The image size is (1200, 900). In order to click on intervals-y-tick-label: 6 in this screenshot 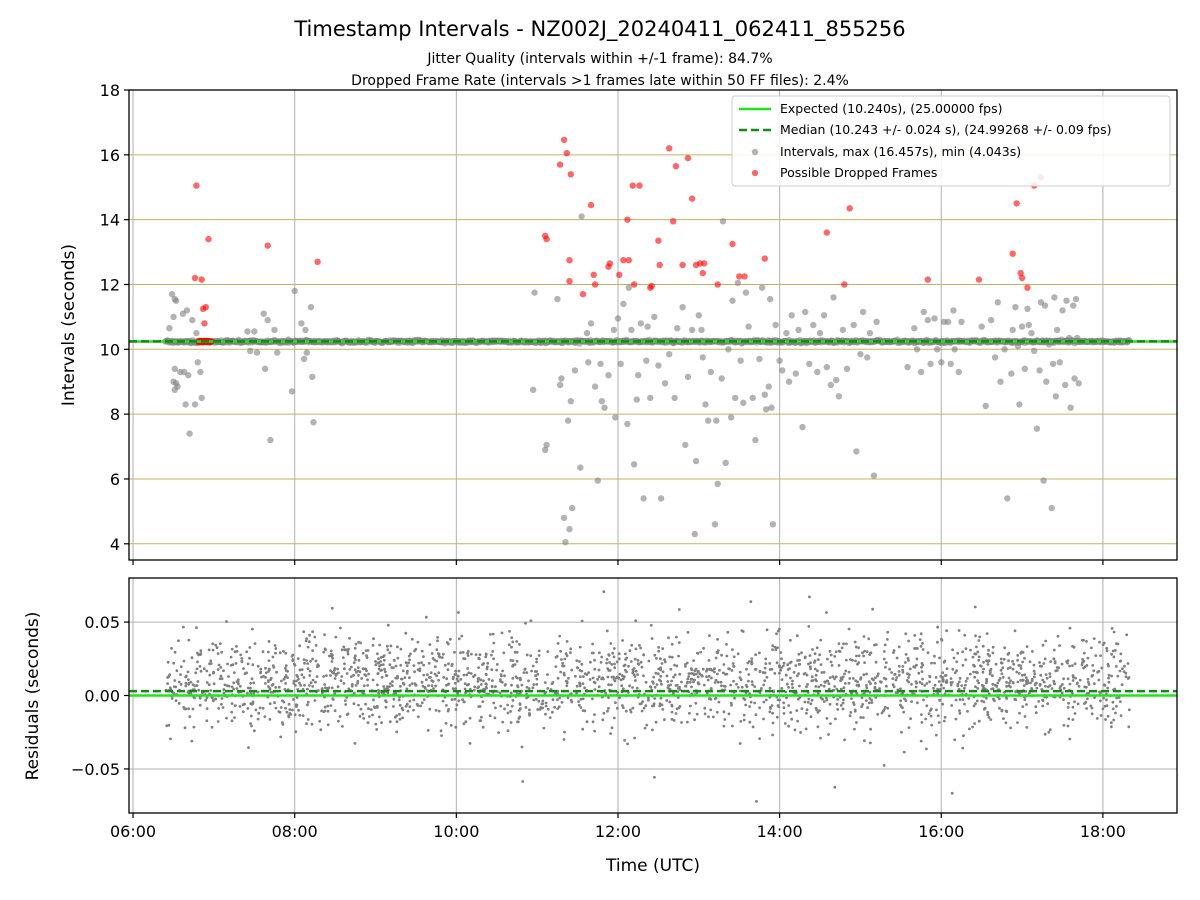, I will do `click(115, 479)`.